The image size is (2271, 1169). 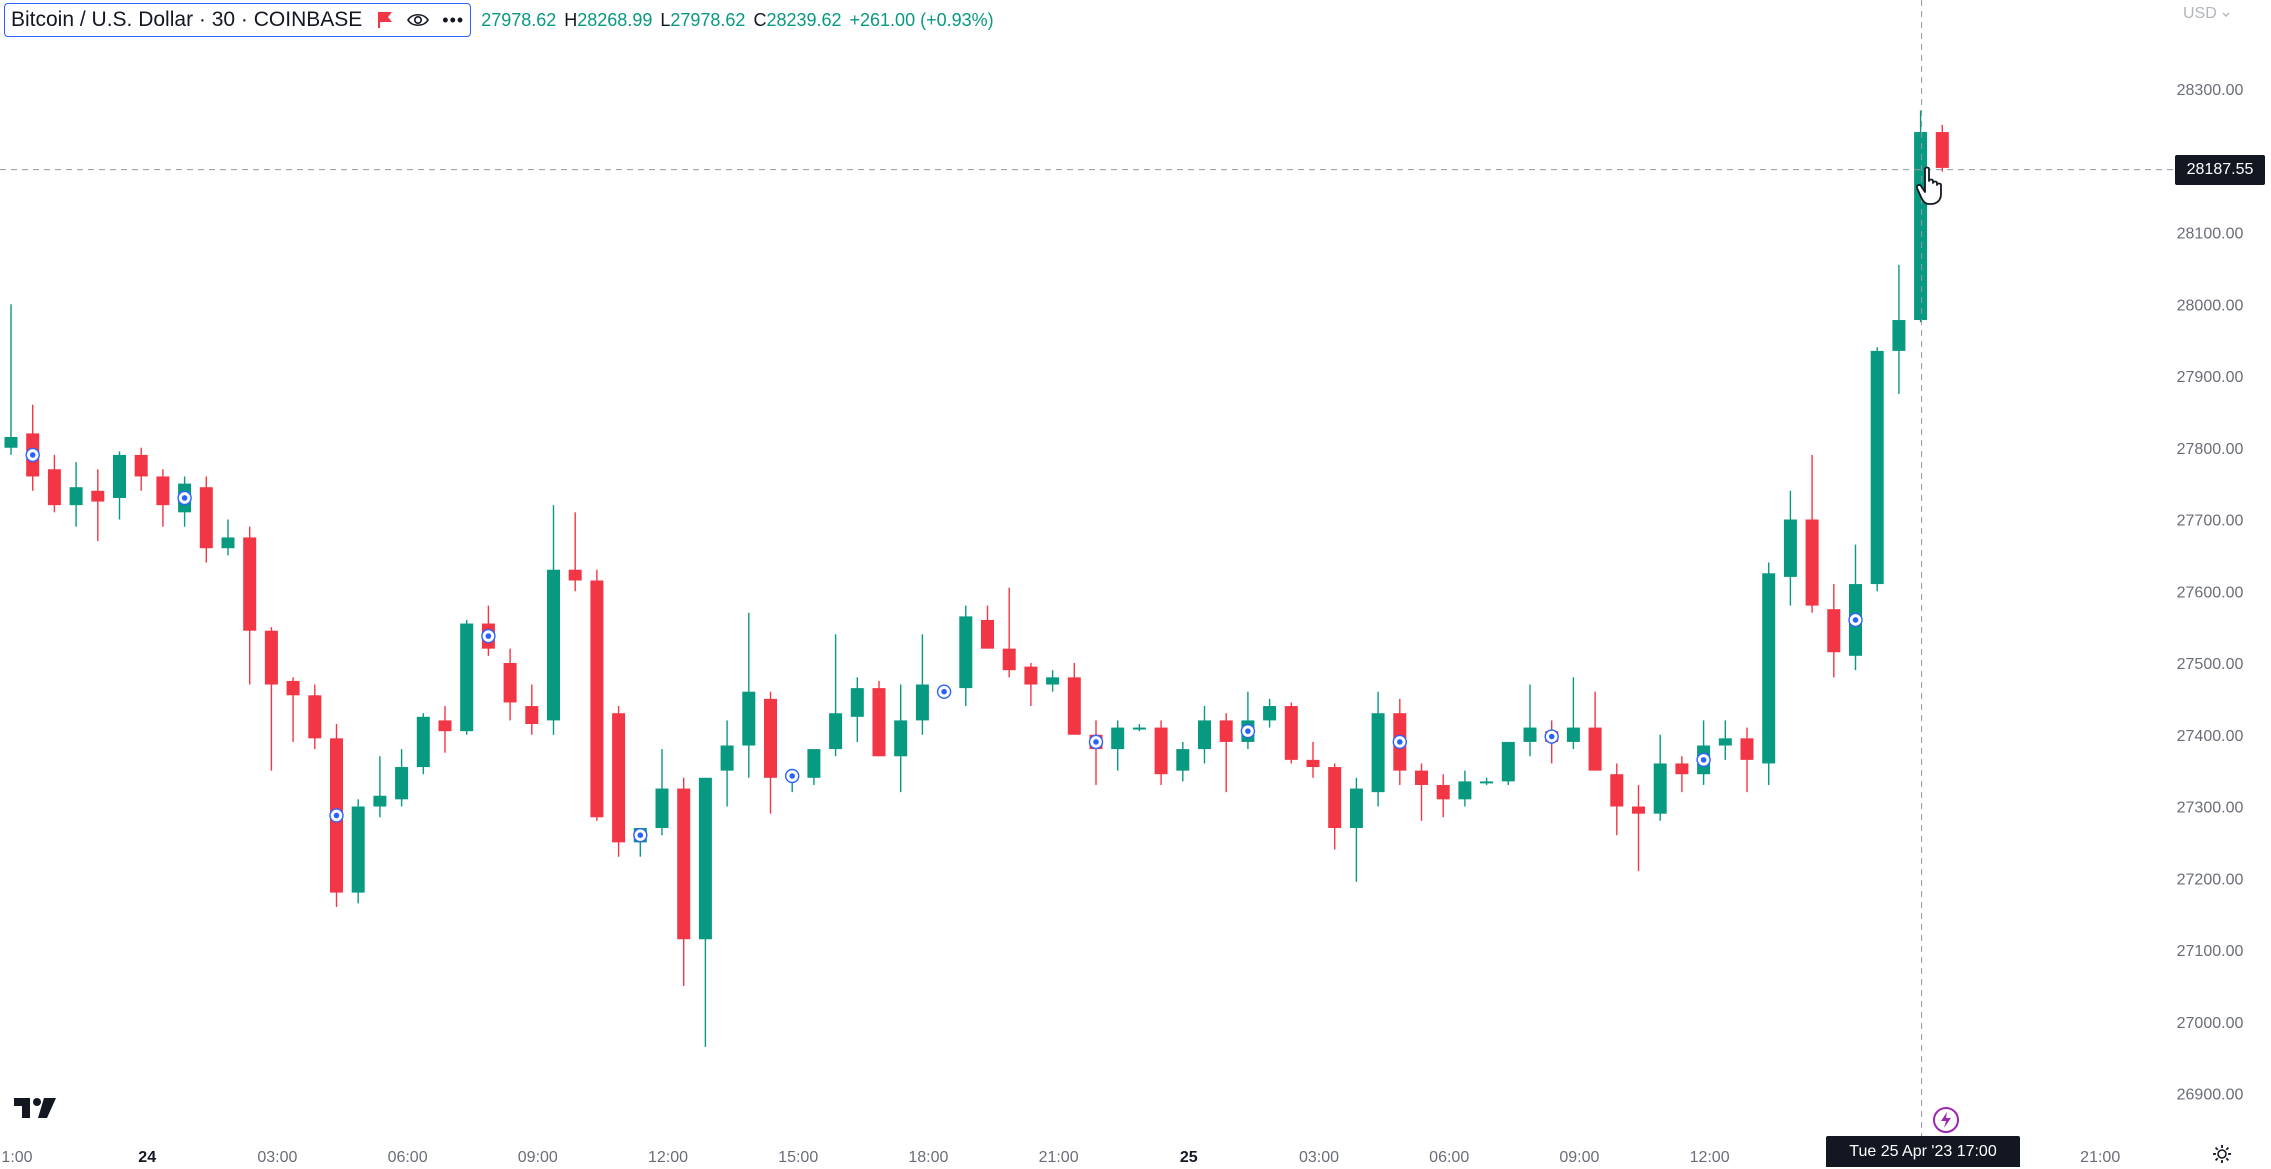 What do you see at coordinates (418, 20) in the screenshot?
I see `eye-icon` at bounding box center [418, 20].